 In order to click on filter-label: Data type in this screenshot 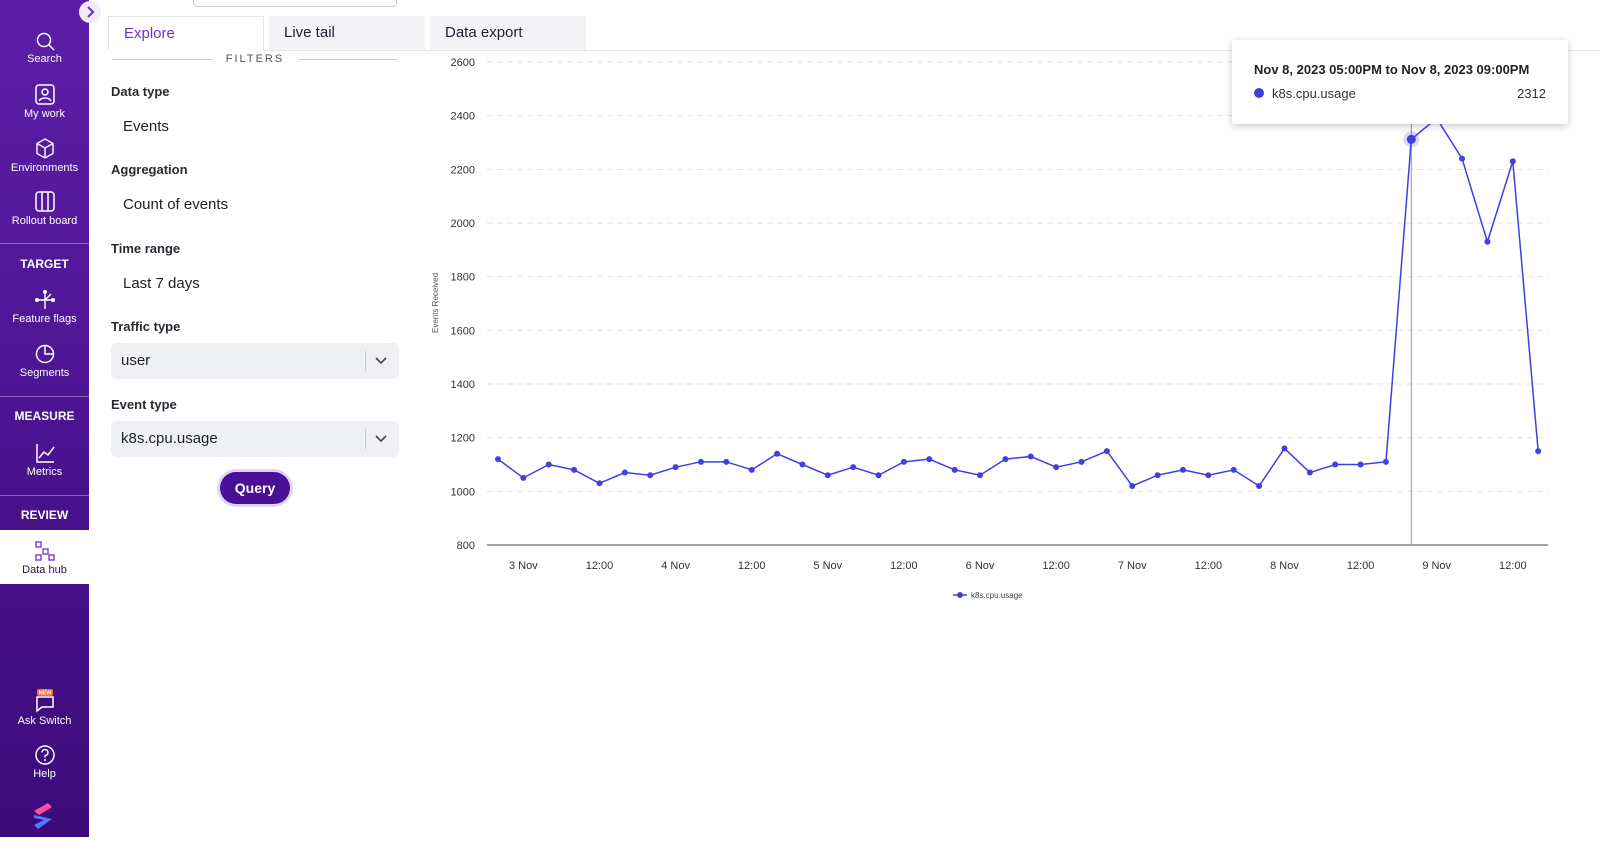, I will do `click(140, 91)`.